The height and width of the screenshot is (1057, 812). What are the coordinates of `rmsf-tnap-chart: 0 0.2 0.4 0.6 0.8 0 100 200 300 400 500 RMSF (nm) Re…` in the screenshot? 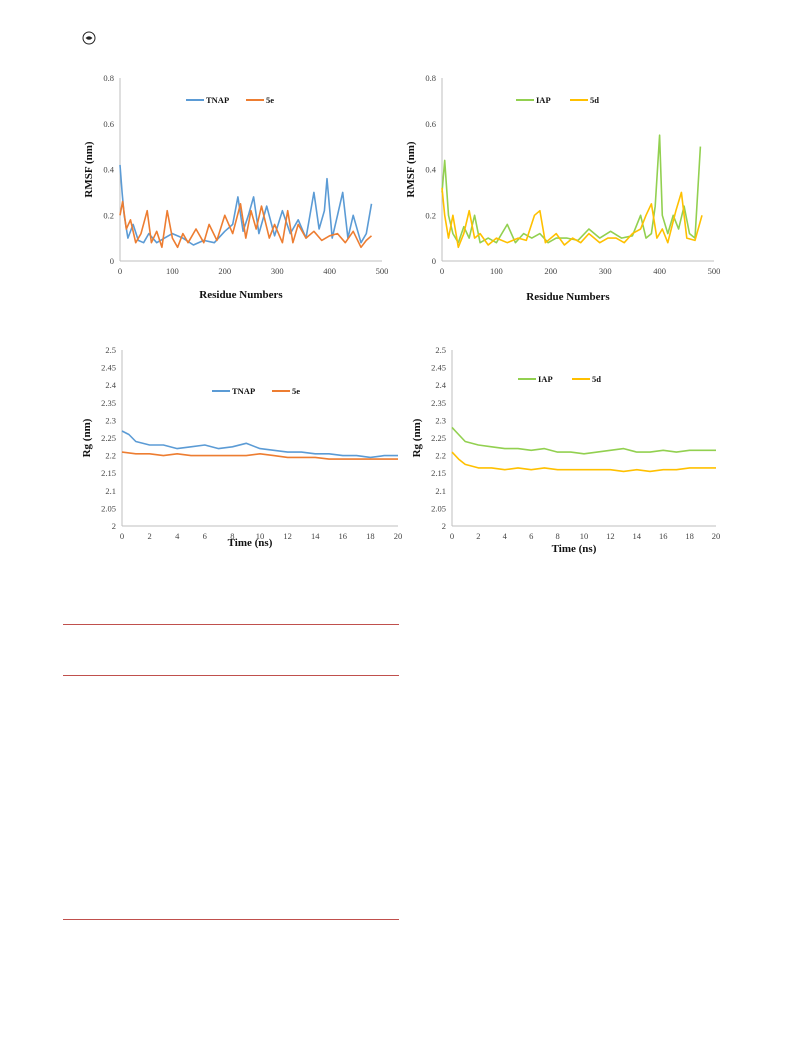 It's located at (236, 187).